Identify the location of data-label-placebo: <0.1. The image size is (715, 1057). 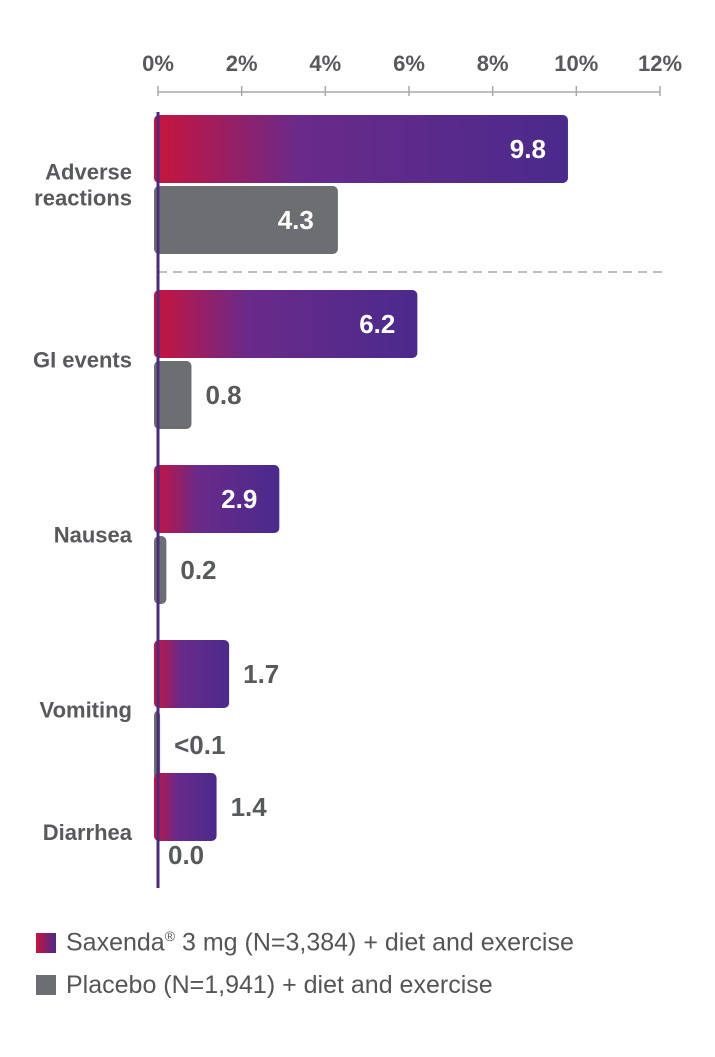
(199, 745).